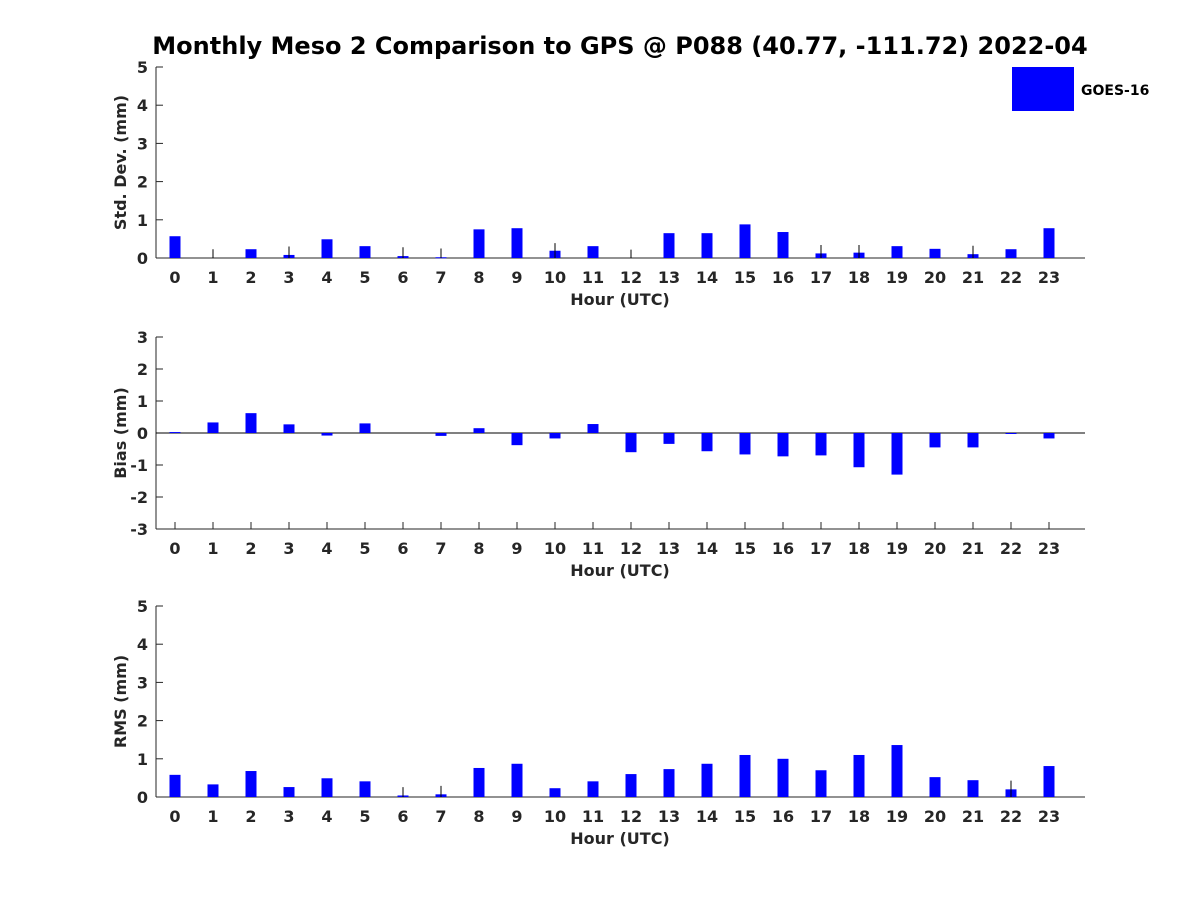  Describe the element at coordinates (174, 277) in the screenshot. I see `x-tick-label: 0` at that location.